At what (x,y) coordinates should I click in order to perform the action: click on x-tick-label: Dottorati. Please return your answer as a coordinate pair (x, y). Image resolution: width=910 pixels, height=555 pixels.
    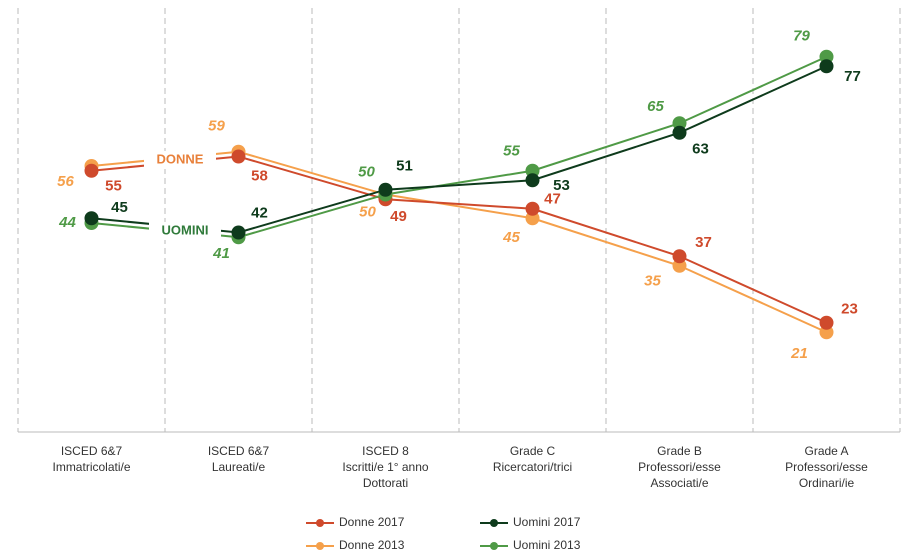
    Looking at the image, I should click on (385, 483).